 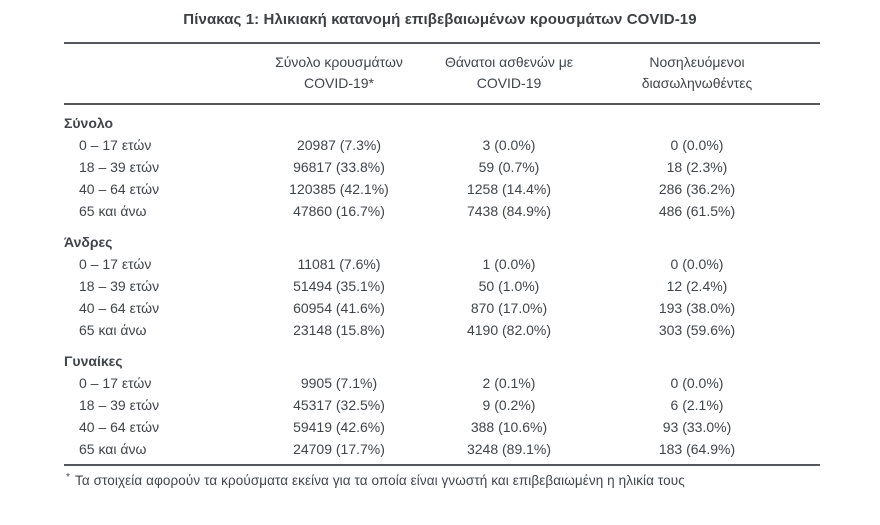 I want to click on deaths-value: 3248 (89.1%), so click(x=509, y=449).